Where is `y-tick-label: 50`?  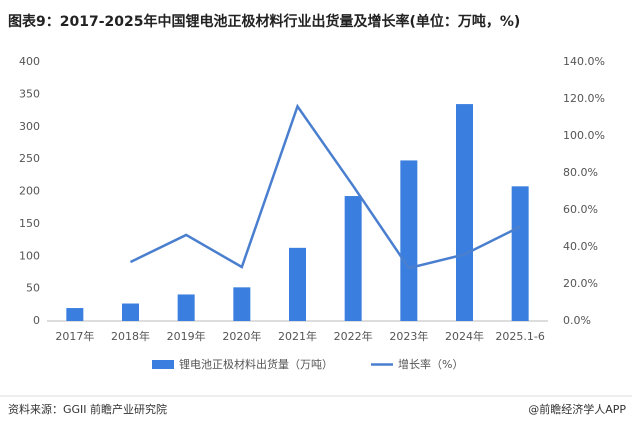 y-tick-label: 50 is located at coordinates (33, 288).